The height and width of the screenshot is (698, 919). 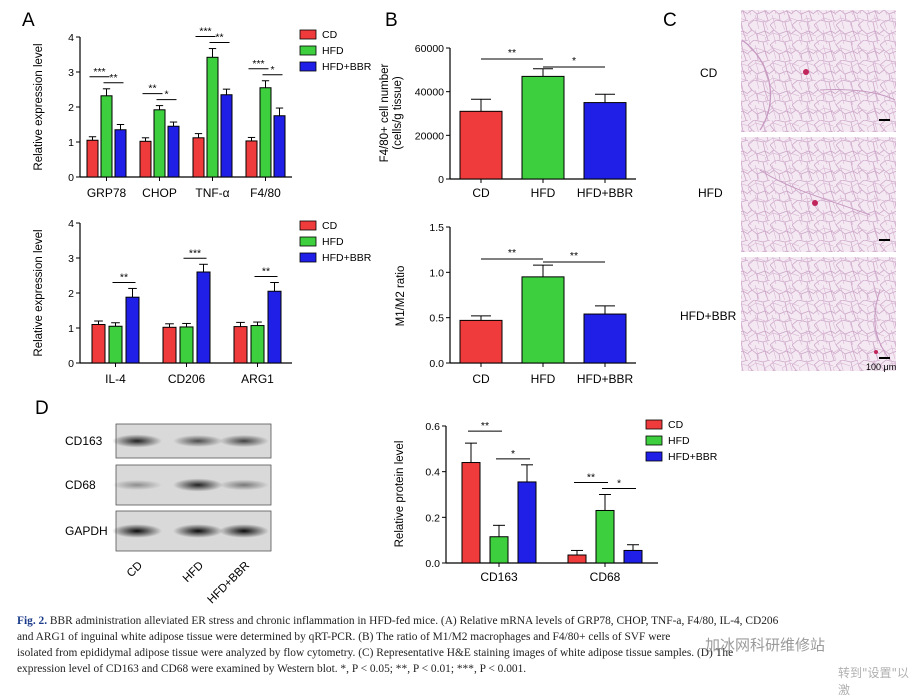 I want to click on x-tick-label: CD206, so click(x=187, y=379).